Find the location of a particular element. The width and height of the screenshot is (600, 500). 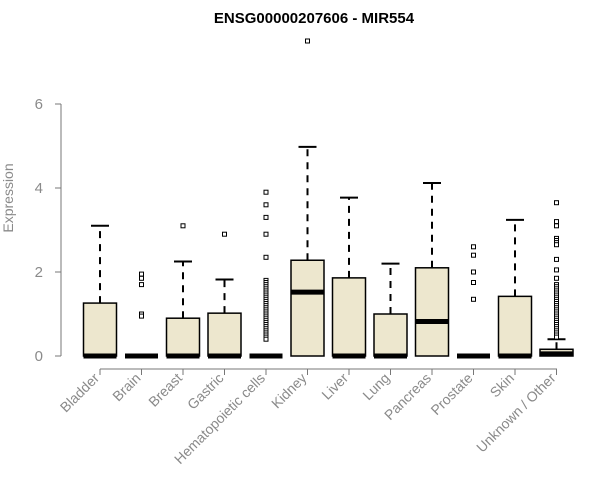

x-axis-ticks is located at coordinates (328, 372).